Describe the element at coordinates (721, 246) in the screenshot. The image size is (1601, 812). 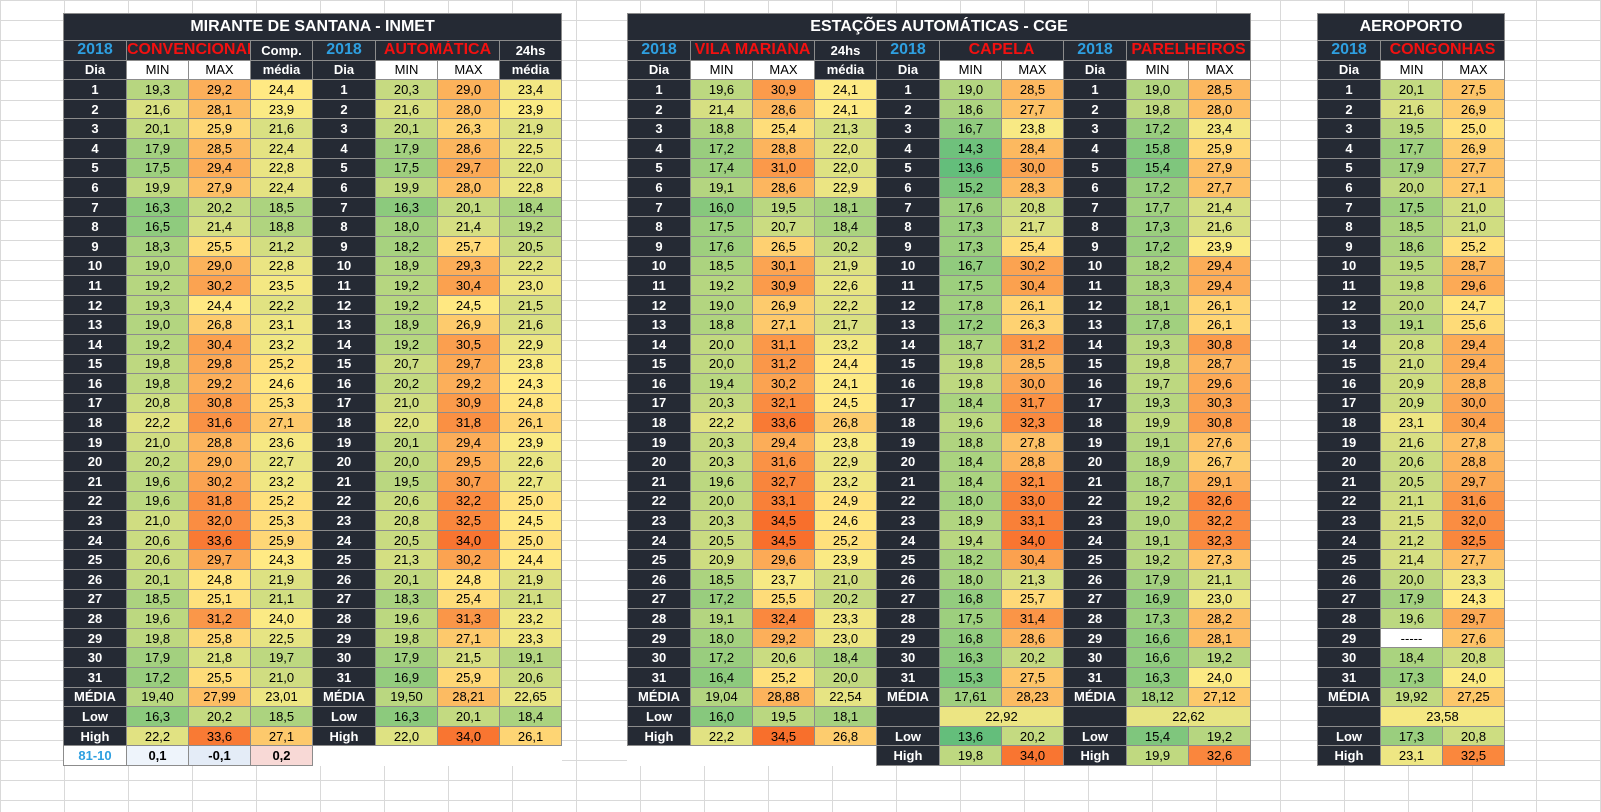
I see `temp-cell: 17,6` at that location.